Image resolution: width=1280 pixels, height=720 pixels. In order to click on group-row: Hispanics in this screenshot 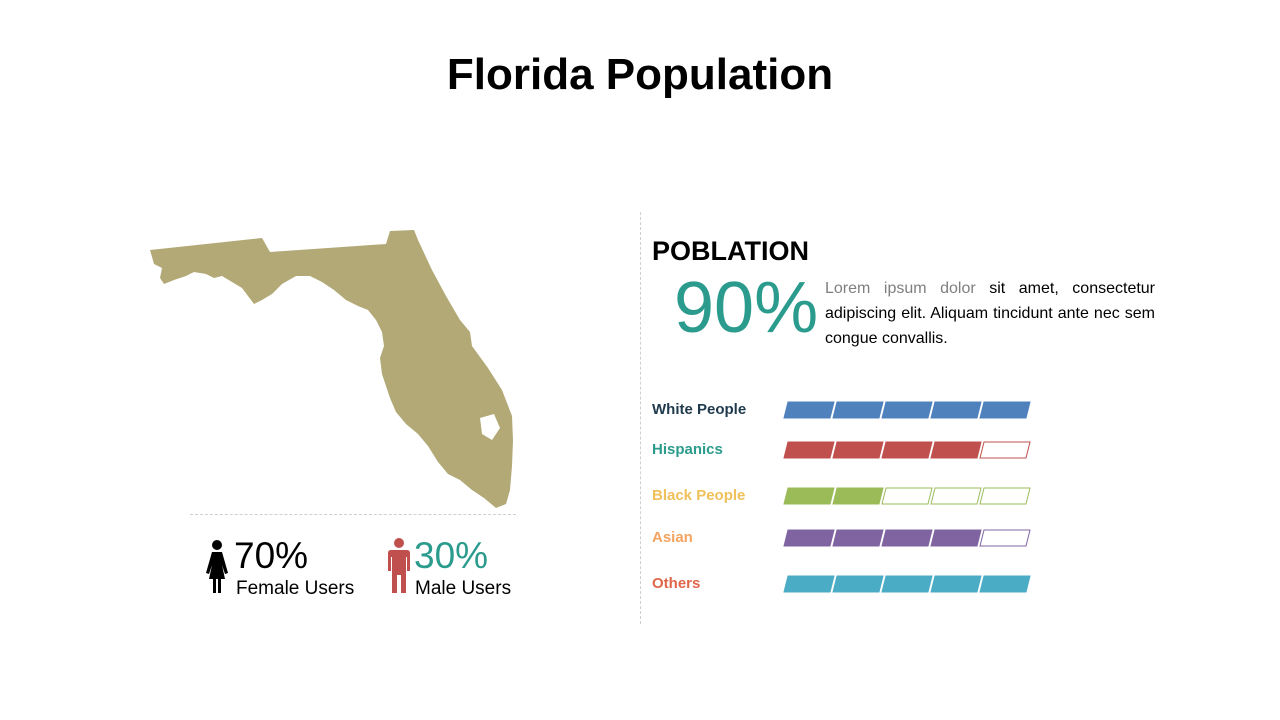, I will do `click(852, 450)`.